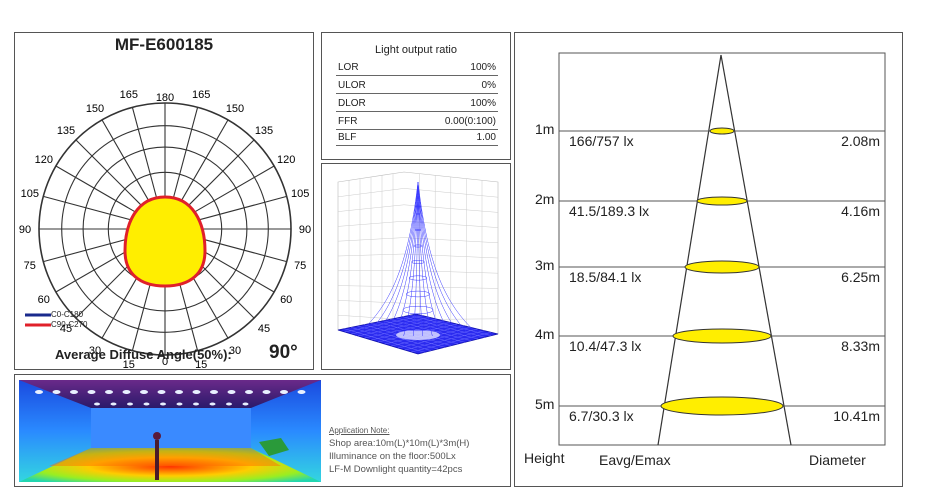  Describe the element at coordinates (283, 352) in the screenshot. I see `diffuse-angle-value: 90°` at that location.